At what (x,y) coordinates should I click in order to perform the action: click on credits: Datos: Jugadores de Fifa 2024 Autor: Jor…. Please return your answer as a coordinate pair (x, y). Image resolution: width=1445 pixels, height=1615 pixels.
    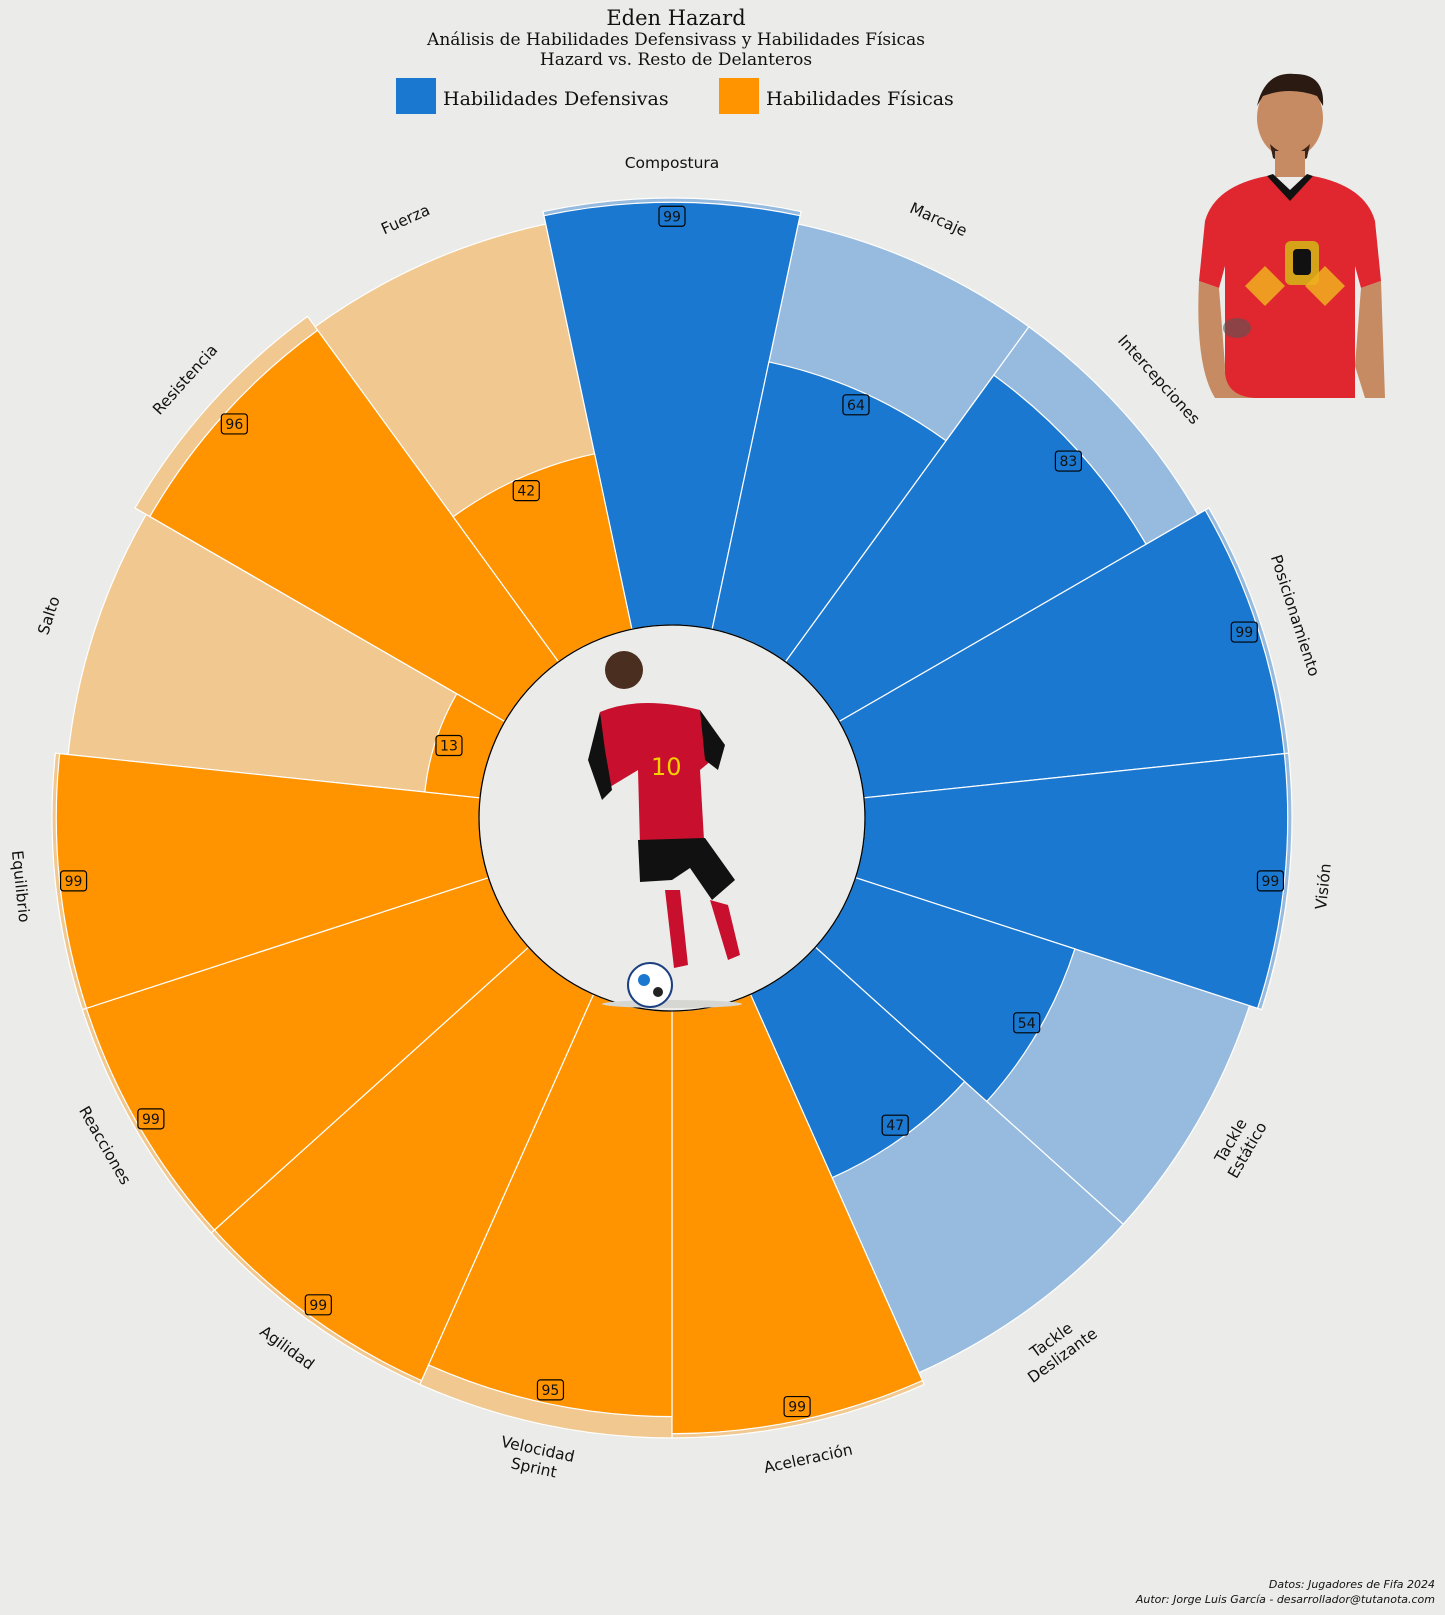
    Looking at the image, I should click on (1285, 1592).